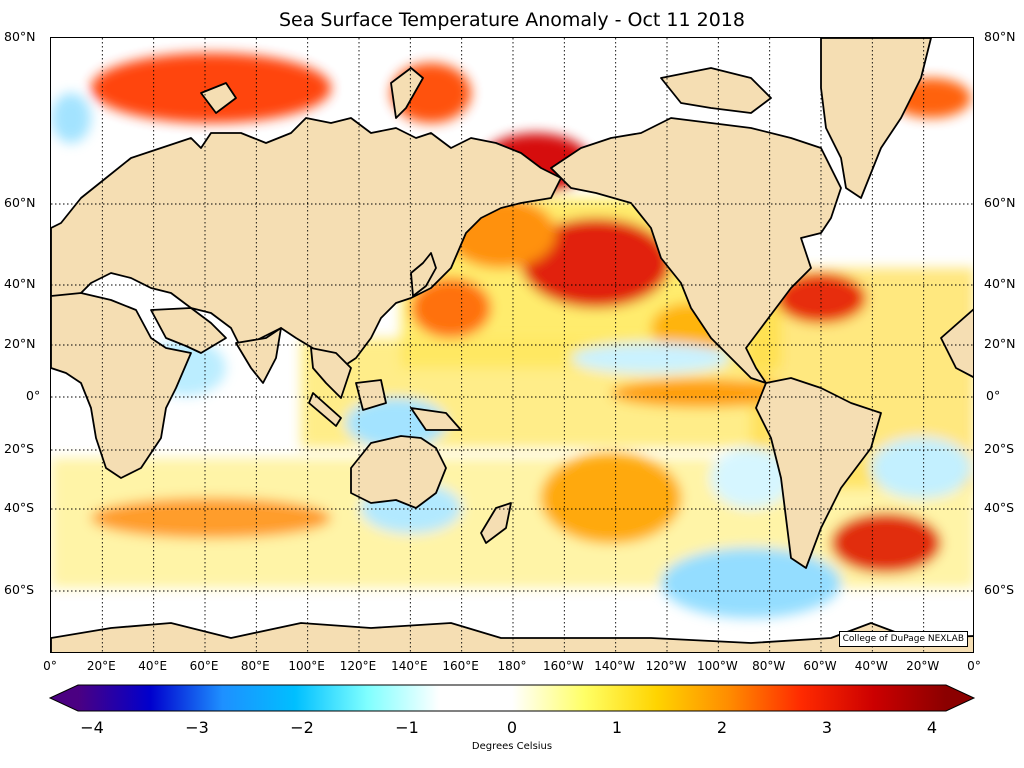  Describe the element at coordinates (409, 666) in the screenshot. I see `longitude-label: 140°E` at that location.